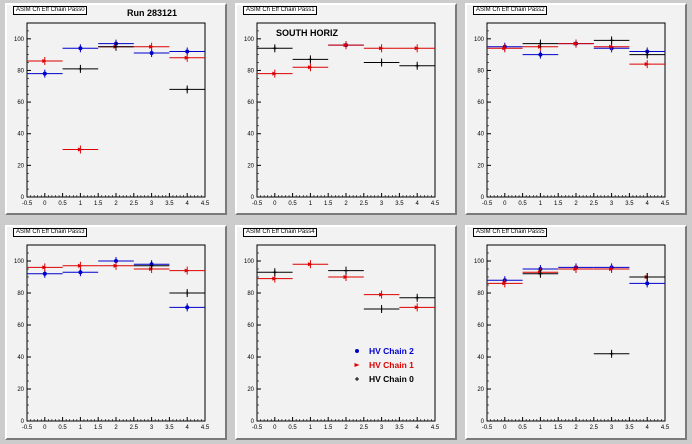  Describe the element at coordinates (391, 379) in the screenshot. I see `legend-label: HV Chain 0` at that location.